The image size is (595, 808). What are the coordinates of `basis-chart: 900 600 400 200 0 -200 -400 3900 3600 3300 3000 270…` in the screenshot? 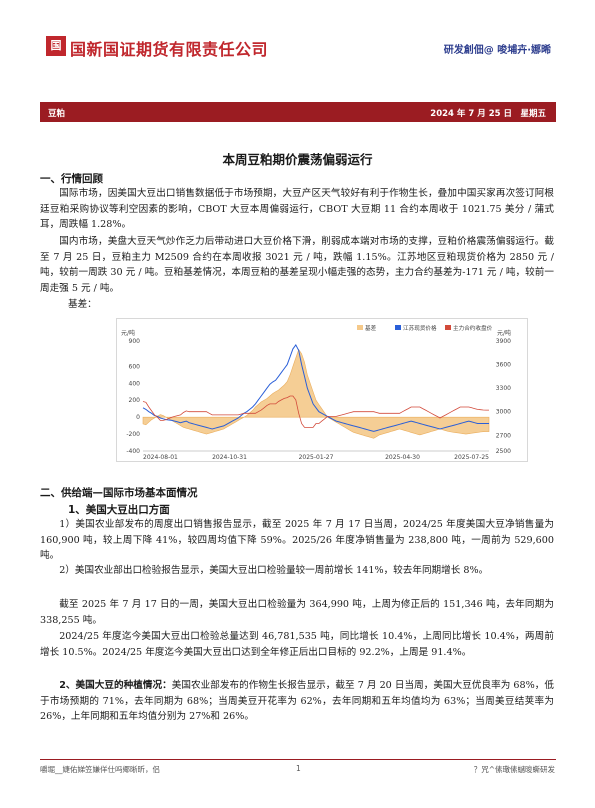 It's located at (322, 390).